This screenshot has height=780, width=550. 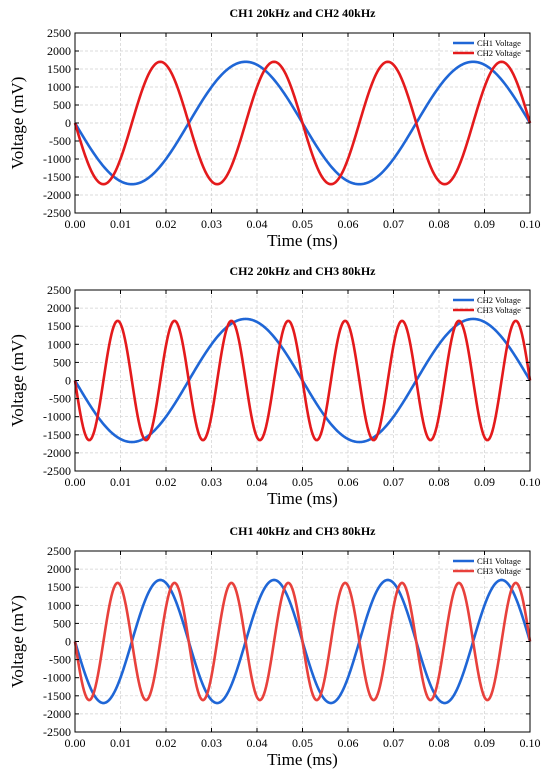 I want to click on legend-label-2: CH2 Voltage, so click(x=499, y=53).